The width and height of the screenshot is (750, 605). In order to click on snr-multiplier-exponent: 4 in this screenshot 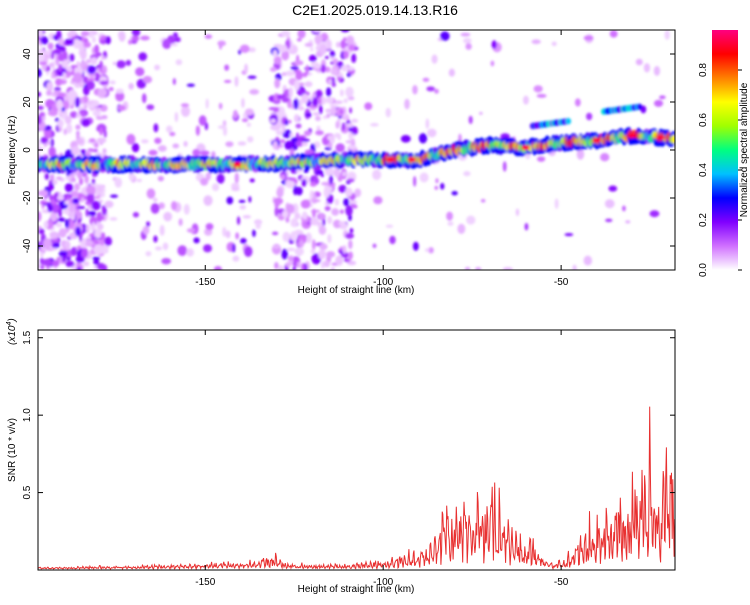, I will do `click(9, 324)`.